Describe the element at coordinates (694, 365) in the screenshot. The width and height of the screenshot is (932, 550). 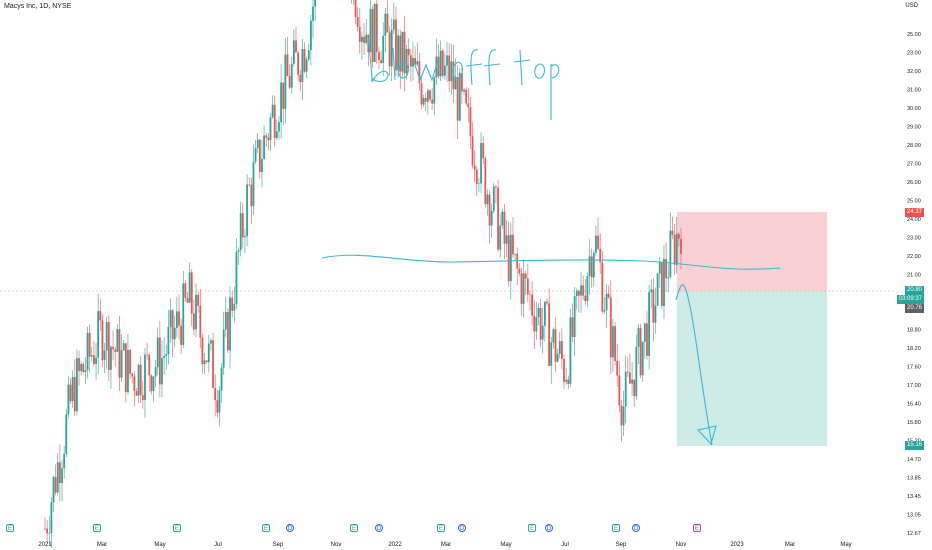
I see `drawn-projection-arrow` at that location.